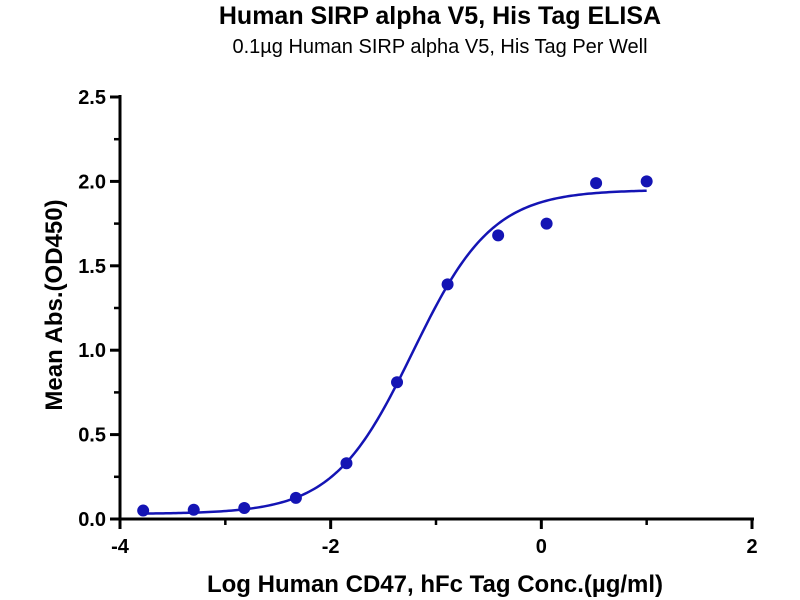 The image size is (800, 600). Describe the element at coordinates (54, 304) in the screenshot. I see `y-axis-label: Mean Abs.(OD450)` at that location.